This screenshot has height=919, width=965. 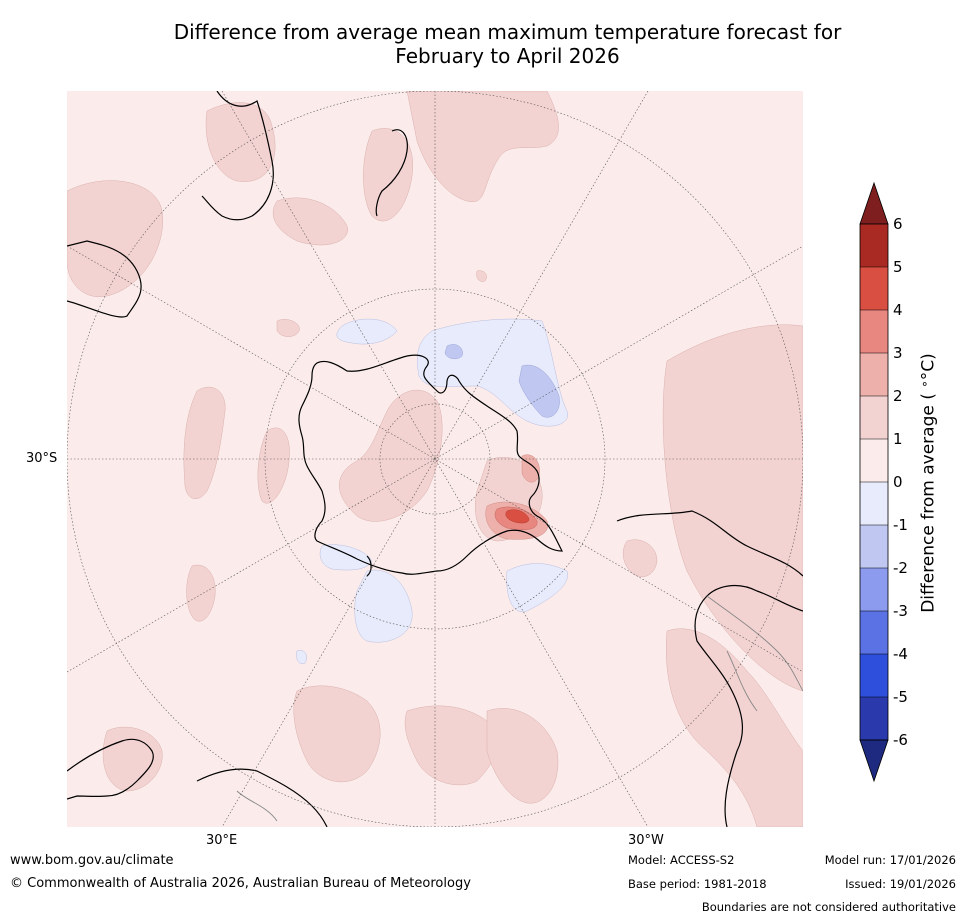 What do you see at coordinates (900, 568) in the screenshot?
I see `colorbar-tick-m2: -2` at bounding box center [900, 568].